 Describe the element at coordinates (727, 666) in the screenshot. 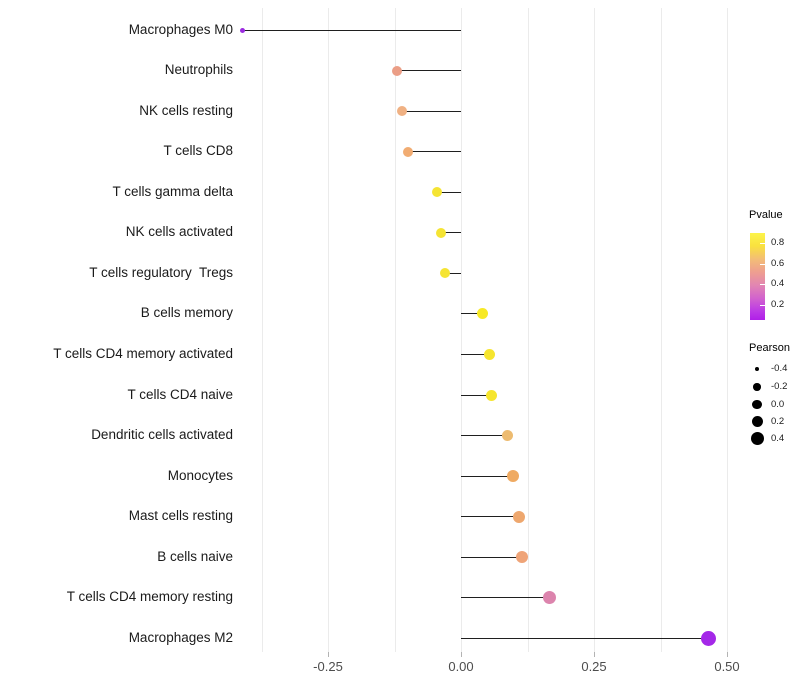

I see `x-tick-label: 0.50` at that location.